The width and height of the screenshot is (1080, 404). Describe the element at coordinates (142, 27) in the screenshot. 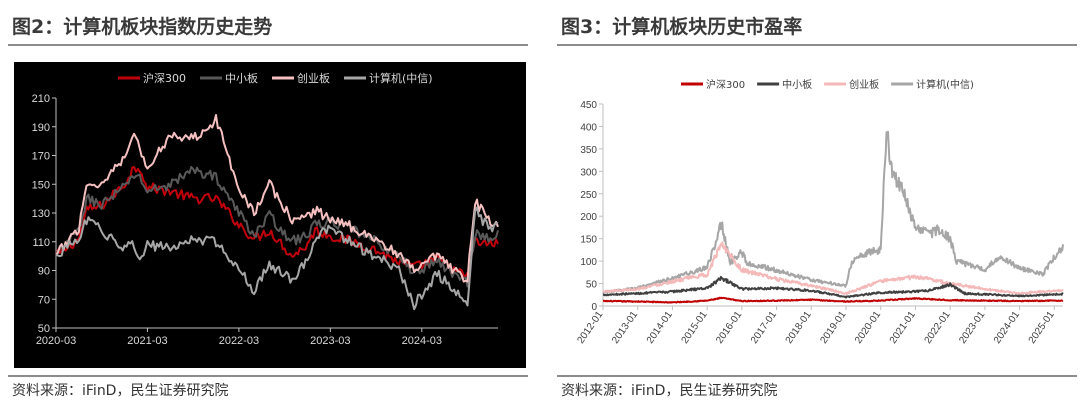

I see `figure-title: 图2：计算机板块指数历史走势` at that location.